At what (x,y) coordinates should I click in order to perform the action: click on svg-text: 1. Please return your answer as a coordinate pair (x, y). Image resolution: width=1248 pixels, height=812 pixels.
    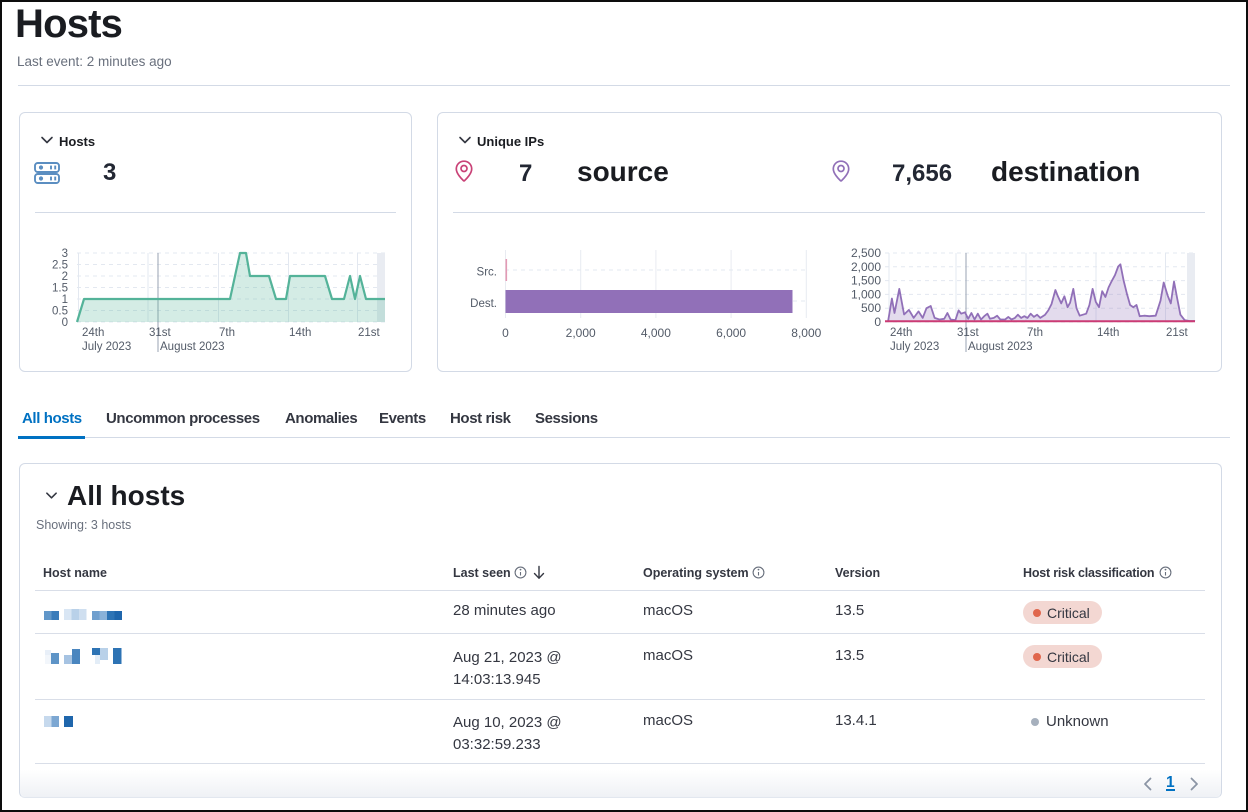
    Looking at the image, I should click on (65, 300).